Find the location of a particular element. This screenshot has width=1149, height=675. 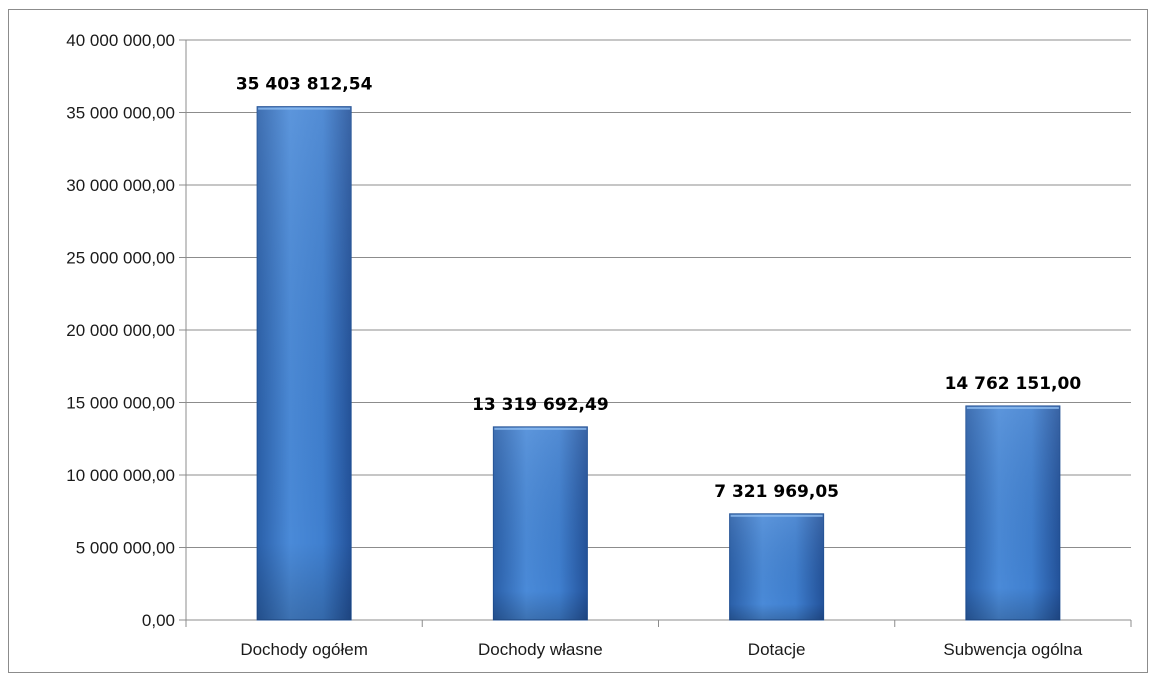

bar-data-label: 7 321 969,05 is located at coordinates (776, 492).